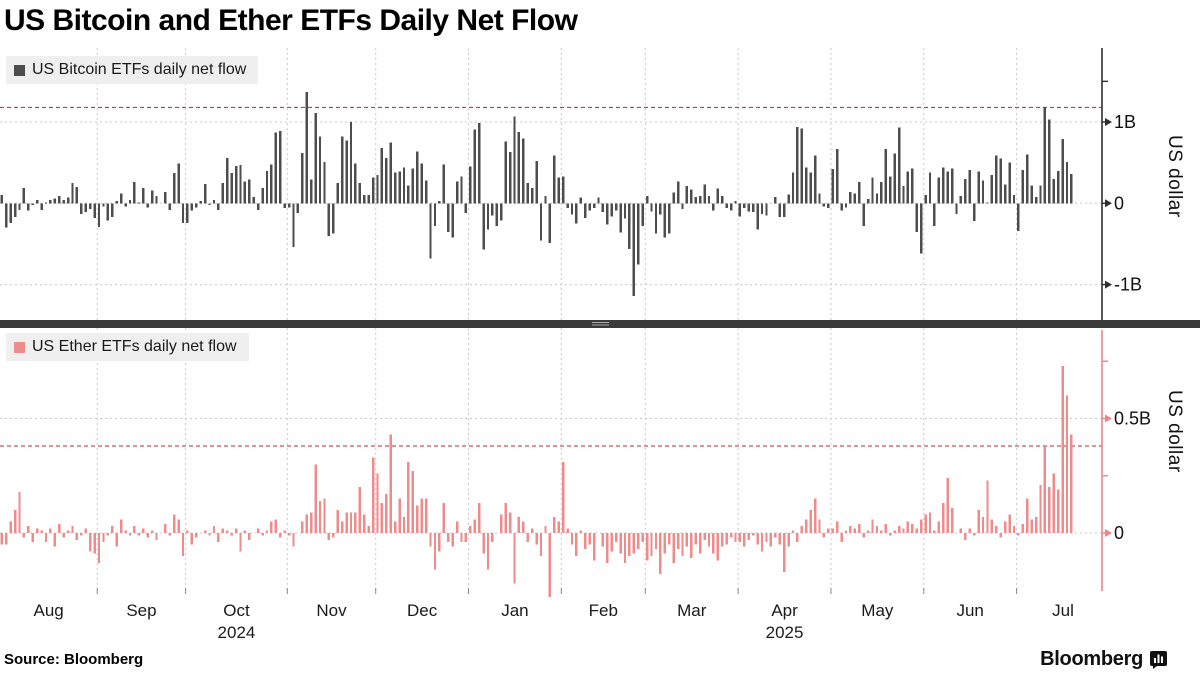  What do you see at coordinates (1174, 176) in the screenshot?
I see `y-axis-title-bitcoin: US dollar` at bounding box center [1174, 176].